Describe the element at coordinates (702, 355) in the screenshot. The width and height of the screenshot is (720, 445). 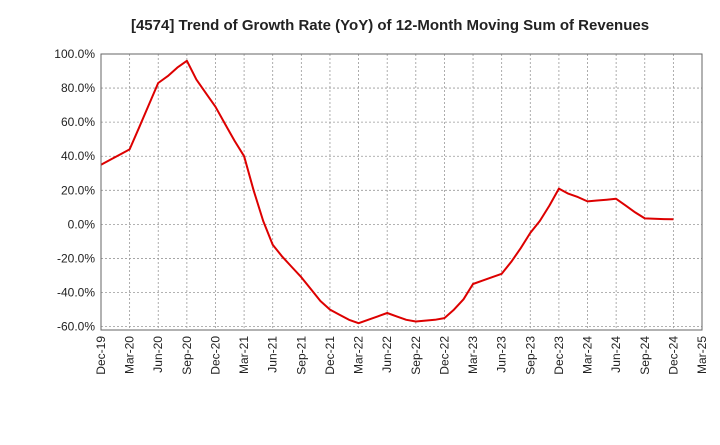
I see `x-tick-label: Mar-25` at that location.